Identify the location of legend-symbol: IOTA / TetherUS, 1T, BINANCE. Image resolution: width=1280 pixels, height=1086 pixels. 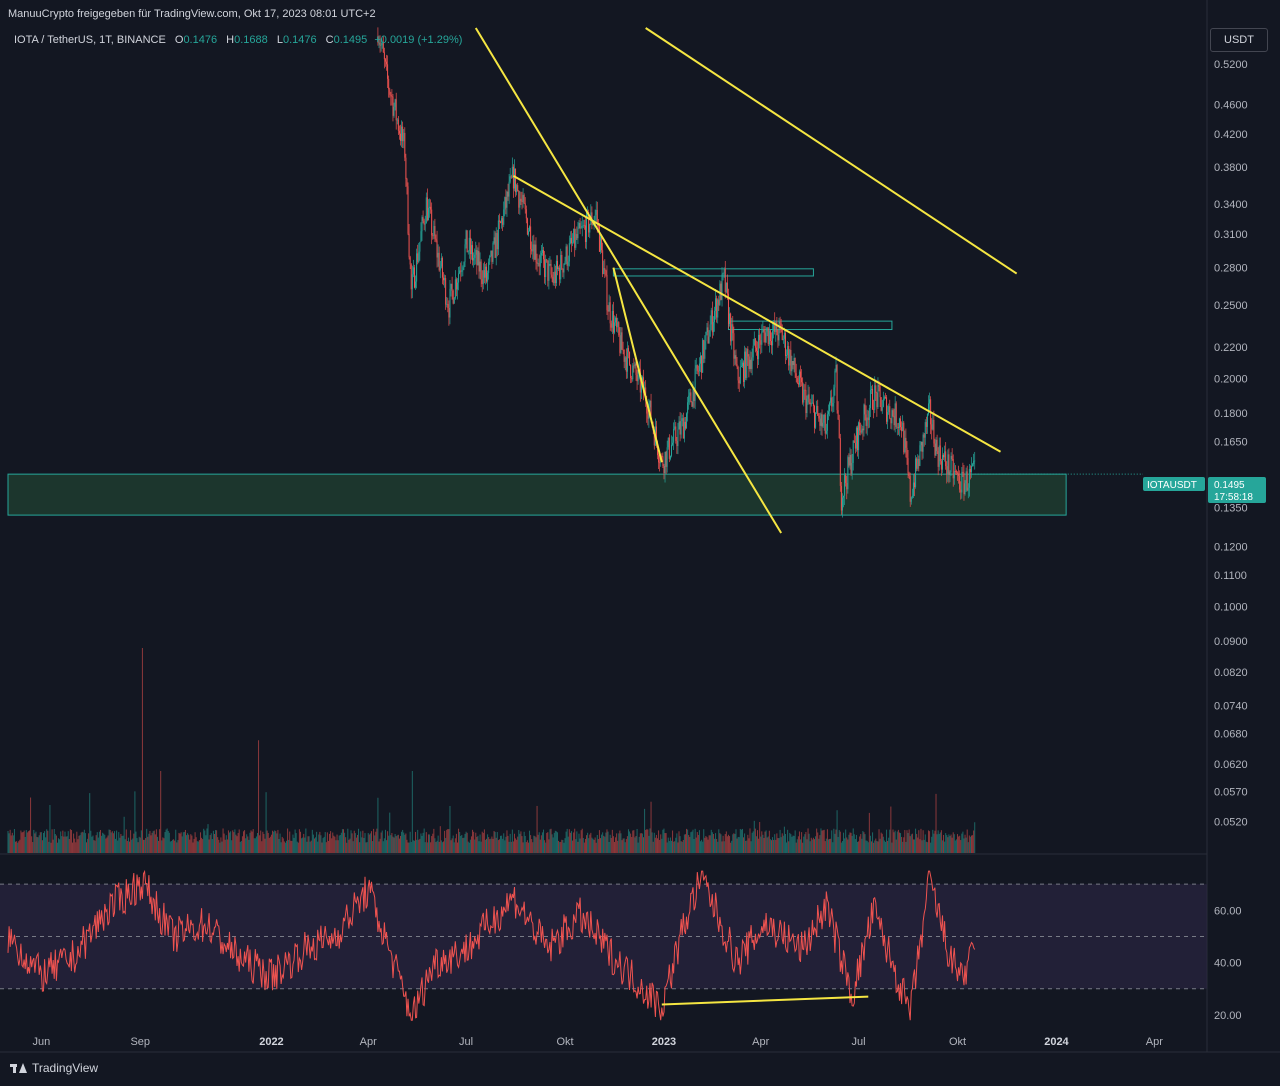
(90, 40).